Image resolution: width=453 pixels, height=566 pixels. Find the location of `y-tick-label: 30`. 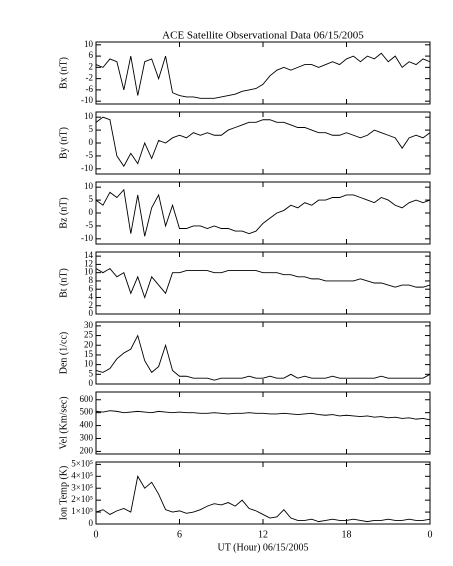

y-tick-label: 30 is located at coordinates (89, 325).